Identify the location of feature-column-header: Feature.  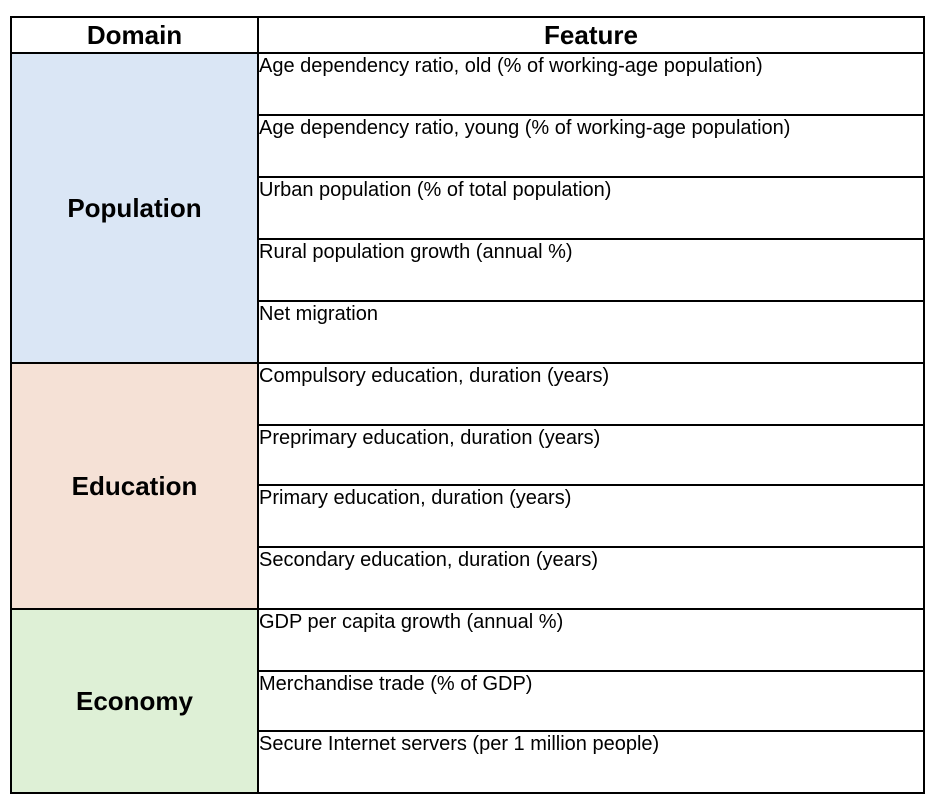
(591, 35).